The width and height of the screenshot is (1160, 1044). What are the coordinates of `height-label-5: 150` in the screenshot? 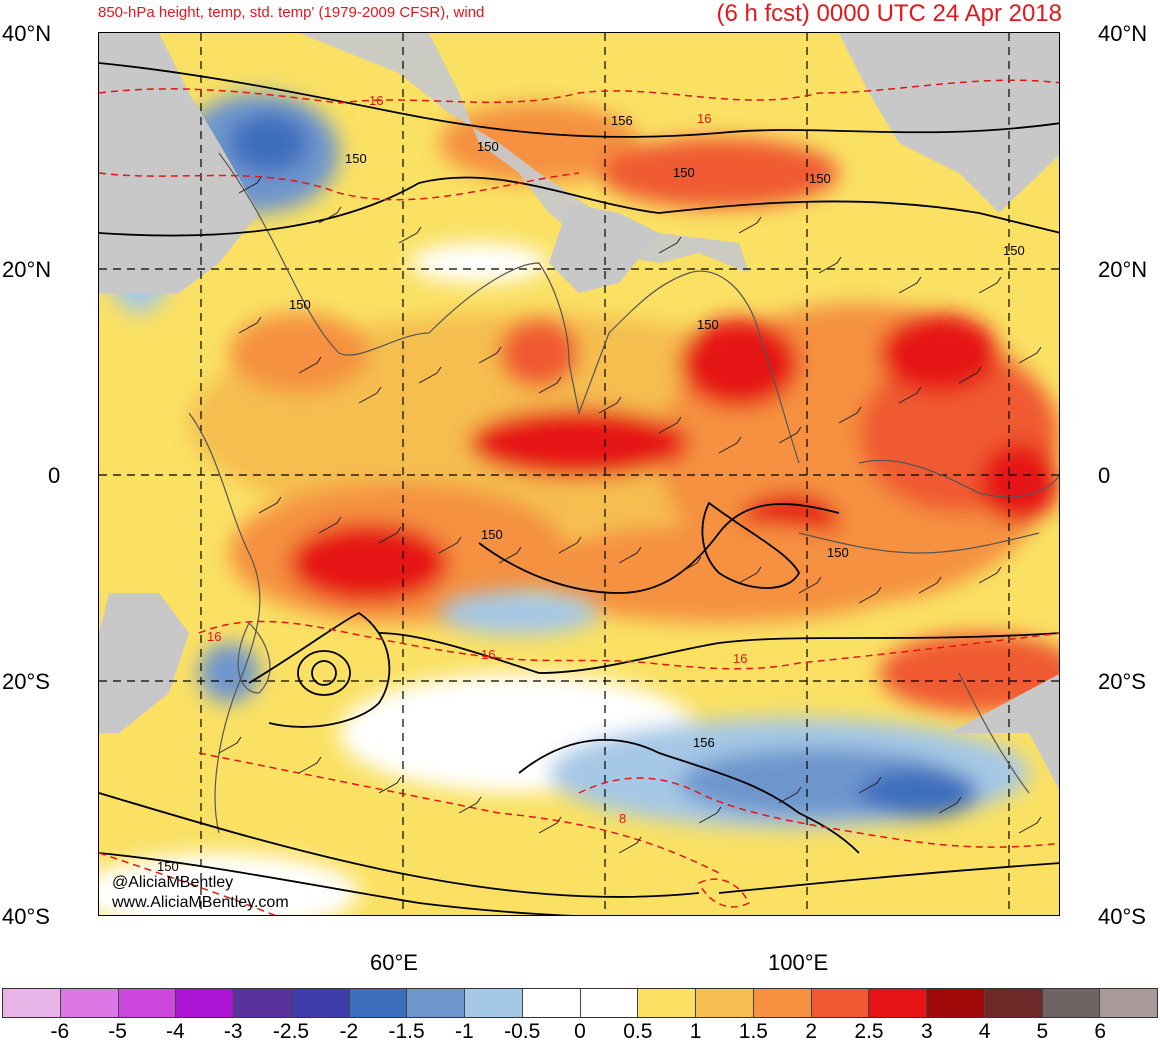 It's located at (684, 172).